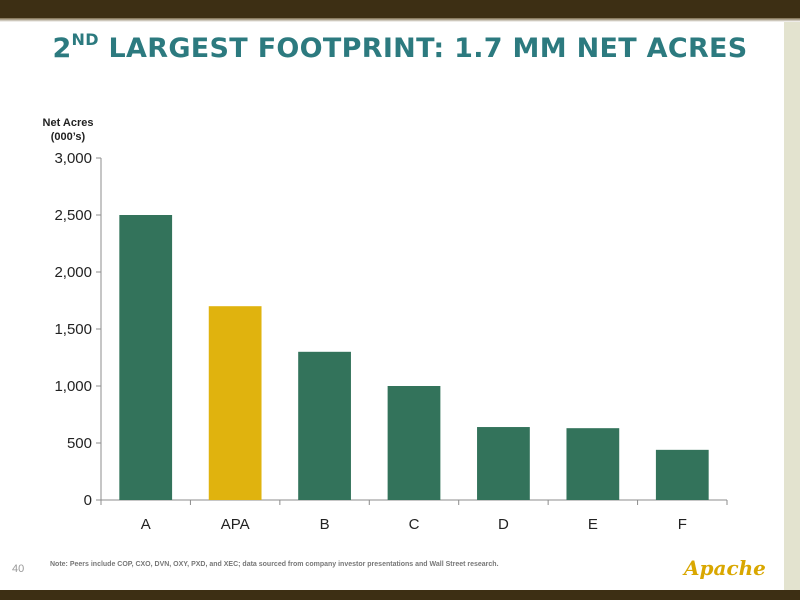 The height and width of the screenshot is (600, 800). What do you see at coordinates (324, 425) in the screenshot?
I see `bar-b` at bounding box center [324, 425].